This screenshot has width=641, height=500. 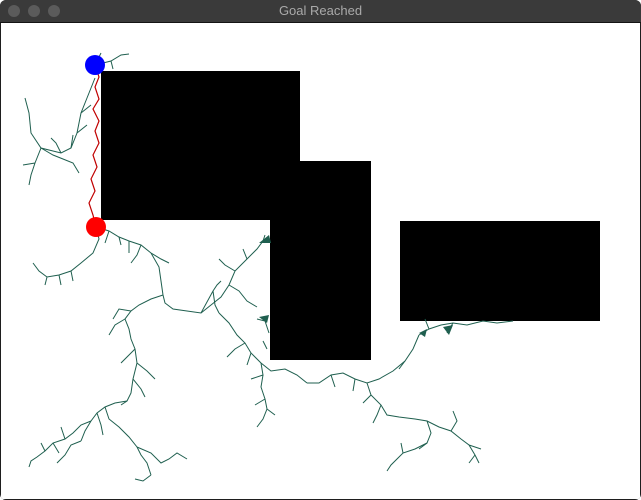 What do you see at coordinates (96, 227) in the screenshot?
I see `goal-node` at bounding box center [96, 227].